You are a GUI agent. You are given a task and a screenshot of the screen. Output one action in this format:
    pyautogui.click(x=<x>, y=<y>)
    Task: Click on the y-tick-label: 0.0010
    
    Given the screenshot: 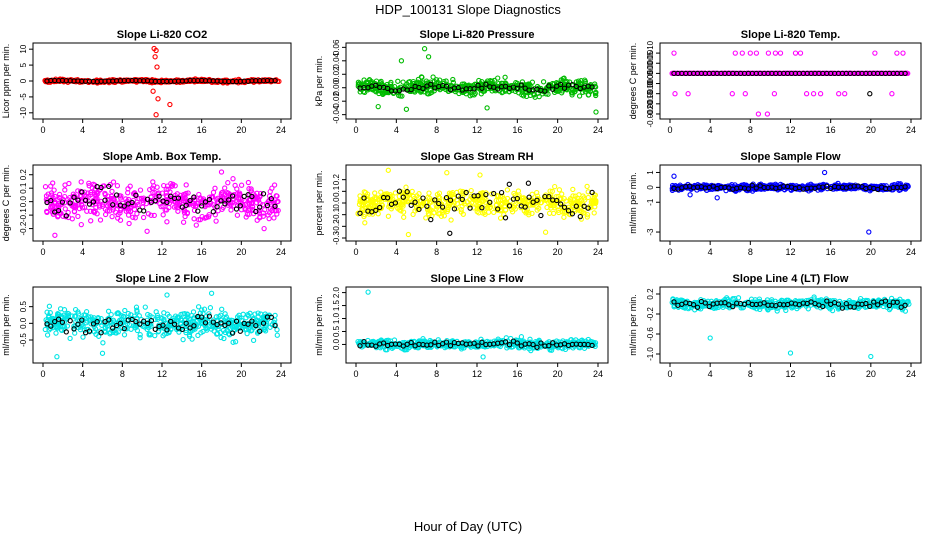 What is the action you would take?
    pyautogui.click(x=650, y=52)
    